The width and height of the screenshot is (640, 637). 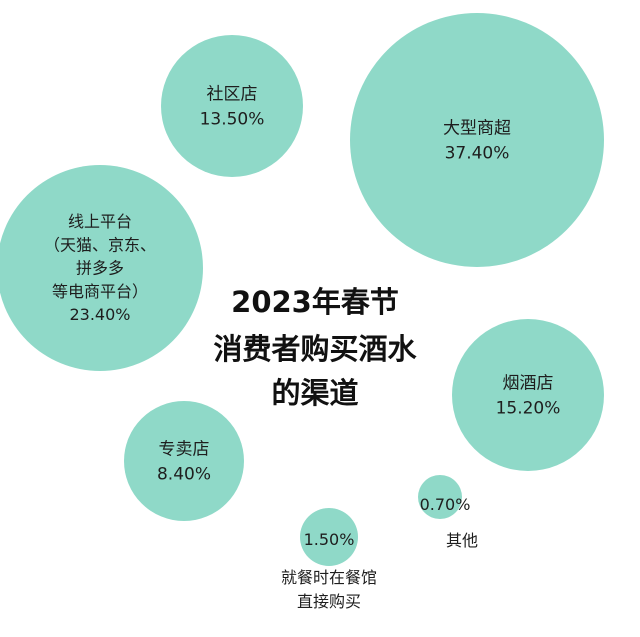 What do you see at coordinates (462, 540) in the screenshot?
I see `bubble-name-6-0: 其他` at bounding box center [462, 540].